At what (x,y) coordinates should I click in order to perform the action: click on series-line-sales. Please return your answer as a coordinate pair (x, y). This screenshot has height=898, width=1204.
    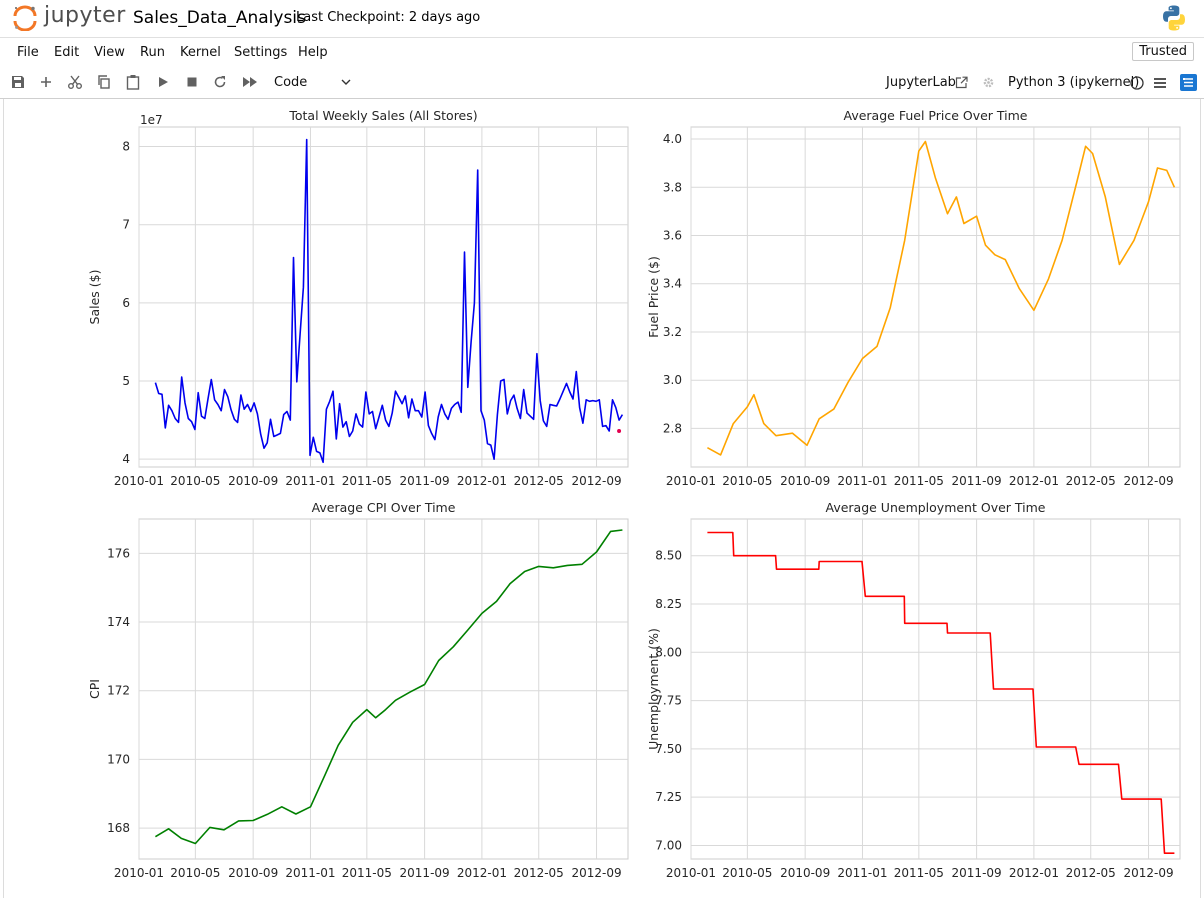
    Looking at the image, I should click on (389, 301).